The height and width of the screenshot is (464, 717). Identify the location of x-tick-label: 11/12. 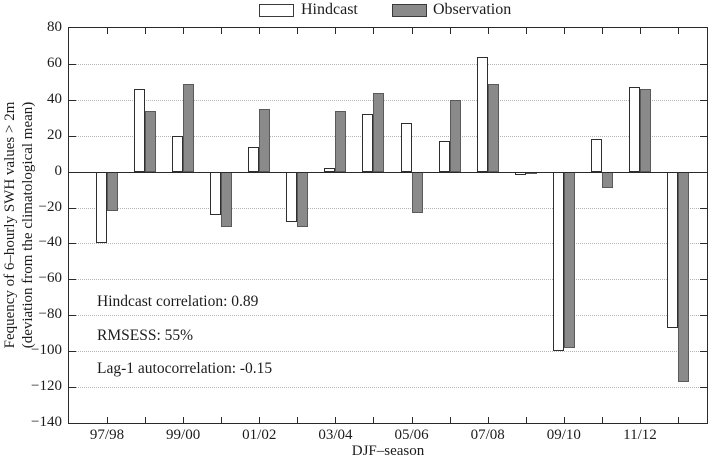
(640, 435).